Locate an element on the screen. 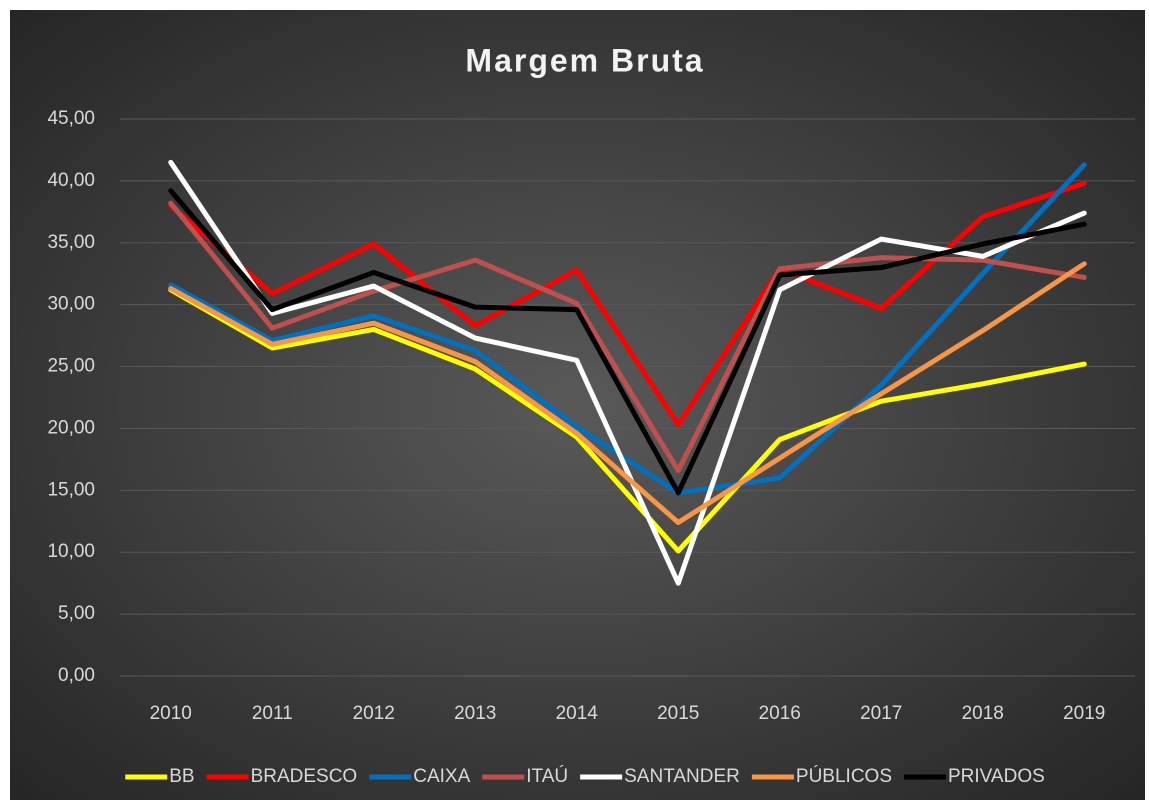 Image resolution: width=1149 pixels, height=810 pixels. legend-label: BB is located at coordinates (181, 776).